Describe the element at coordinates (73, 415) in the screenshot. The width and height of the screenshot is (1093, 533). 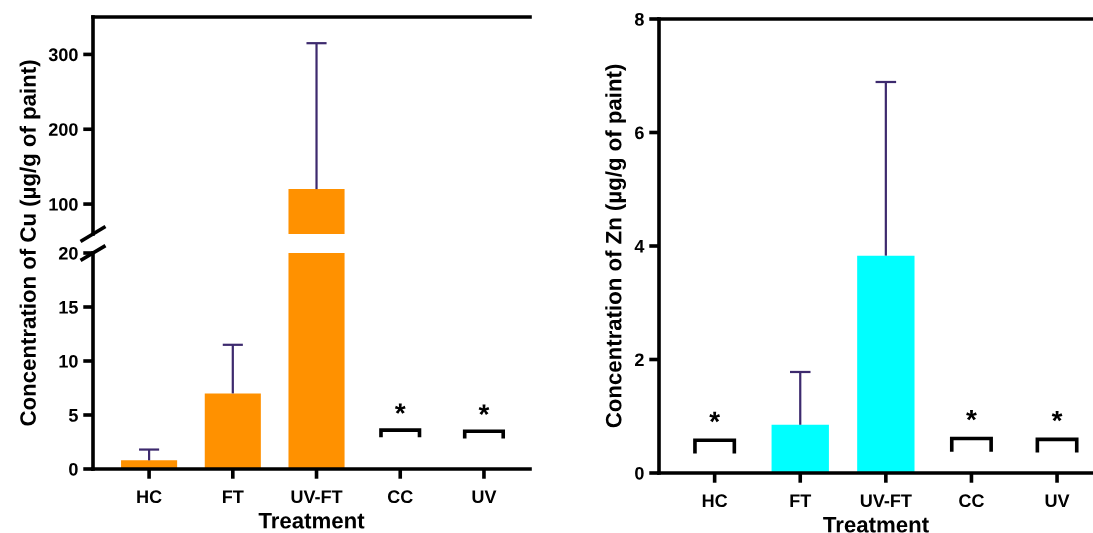
I see `y-tick-label: 5` at that location.